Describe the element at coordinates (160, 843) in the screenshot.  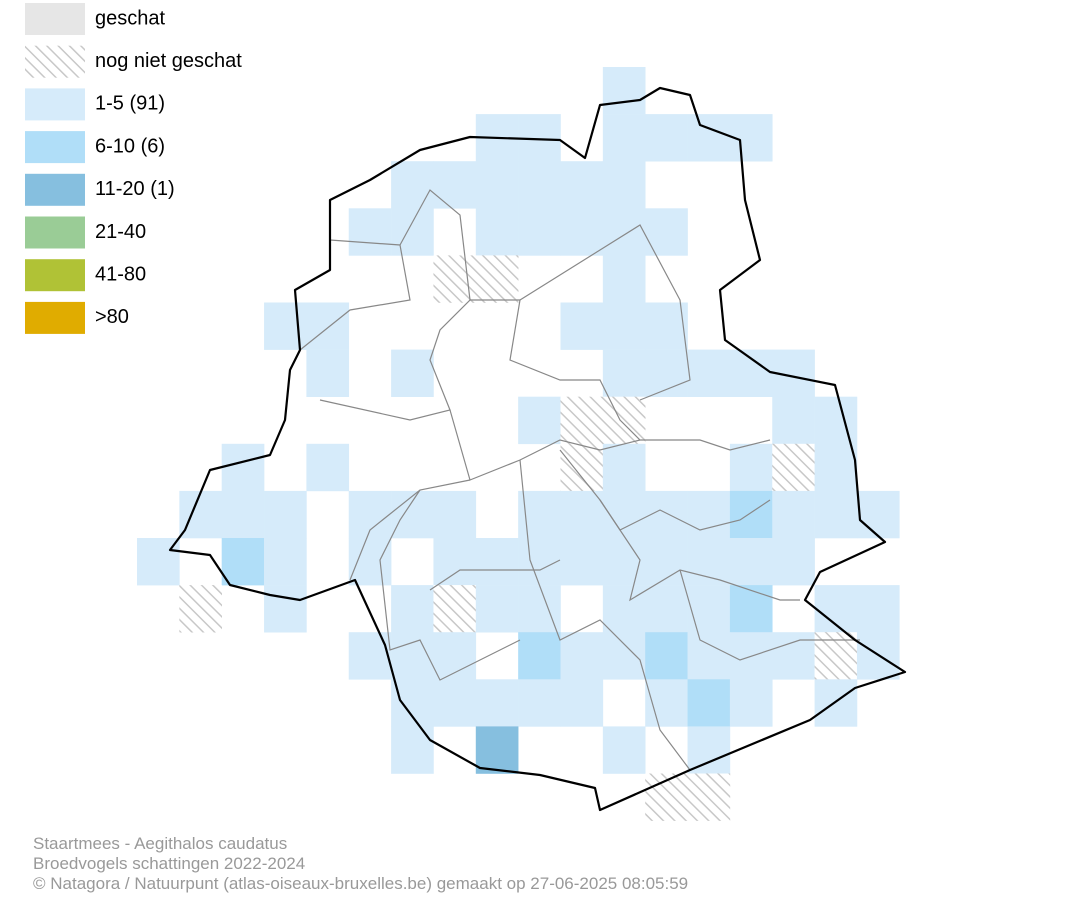
I see `footer-line: Staartmees - Aegithalos caudatus` at that location.